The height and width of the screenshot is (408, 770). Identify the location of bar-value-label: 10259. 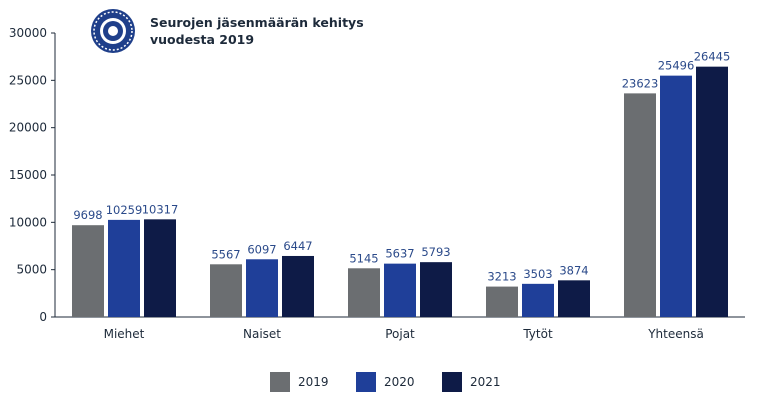
(124, 210).